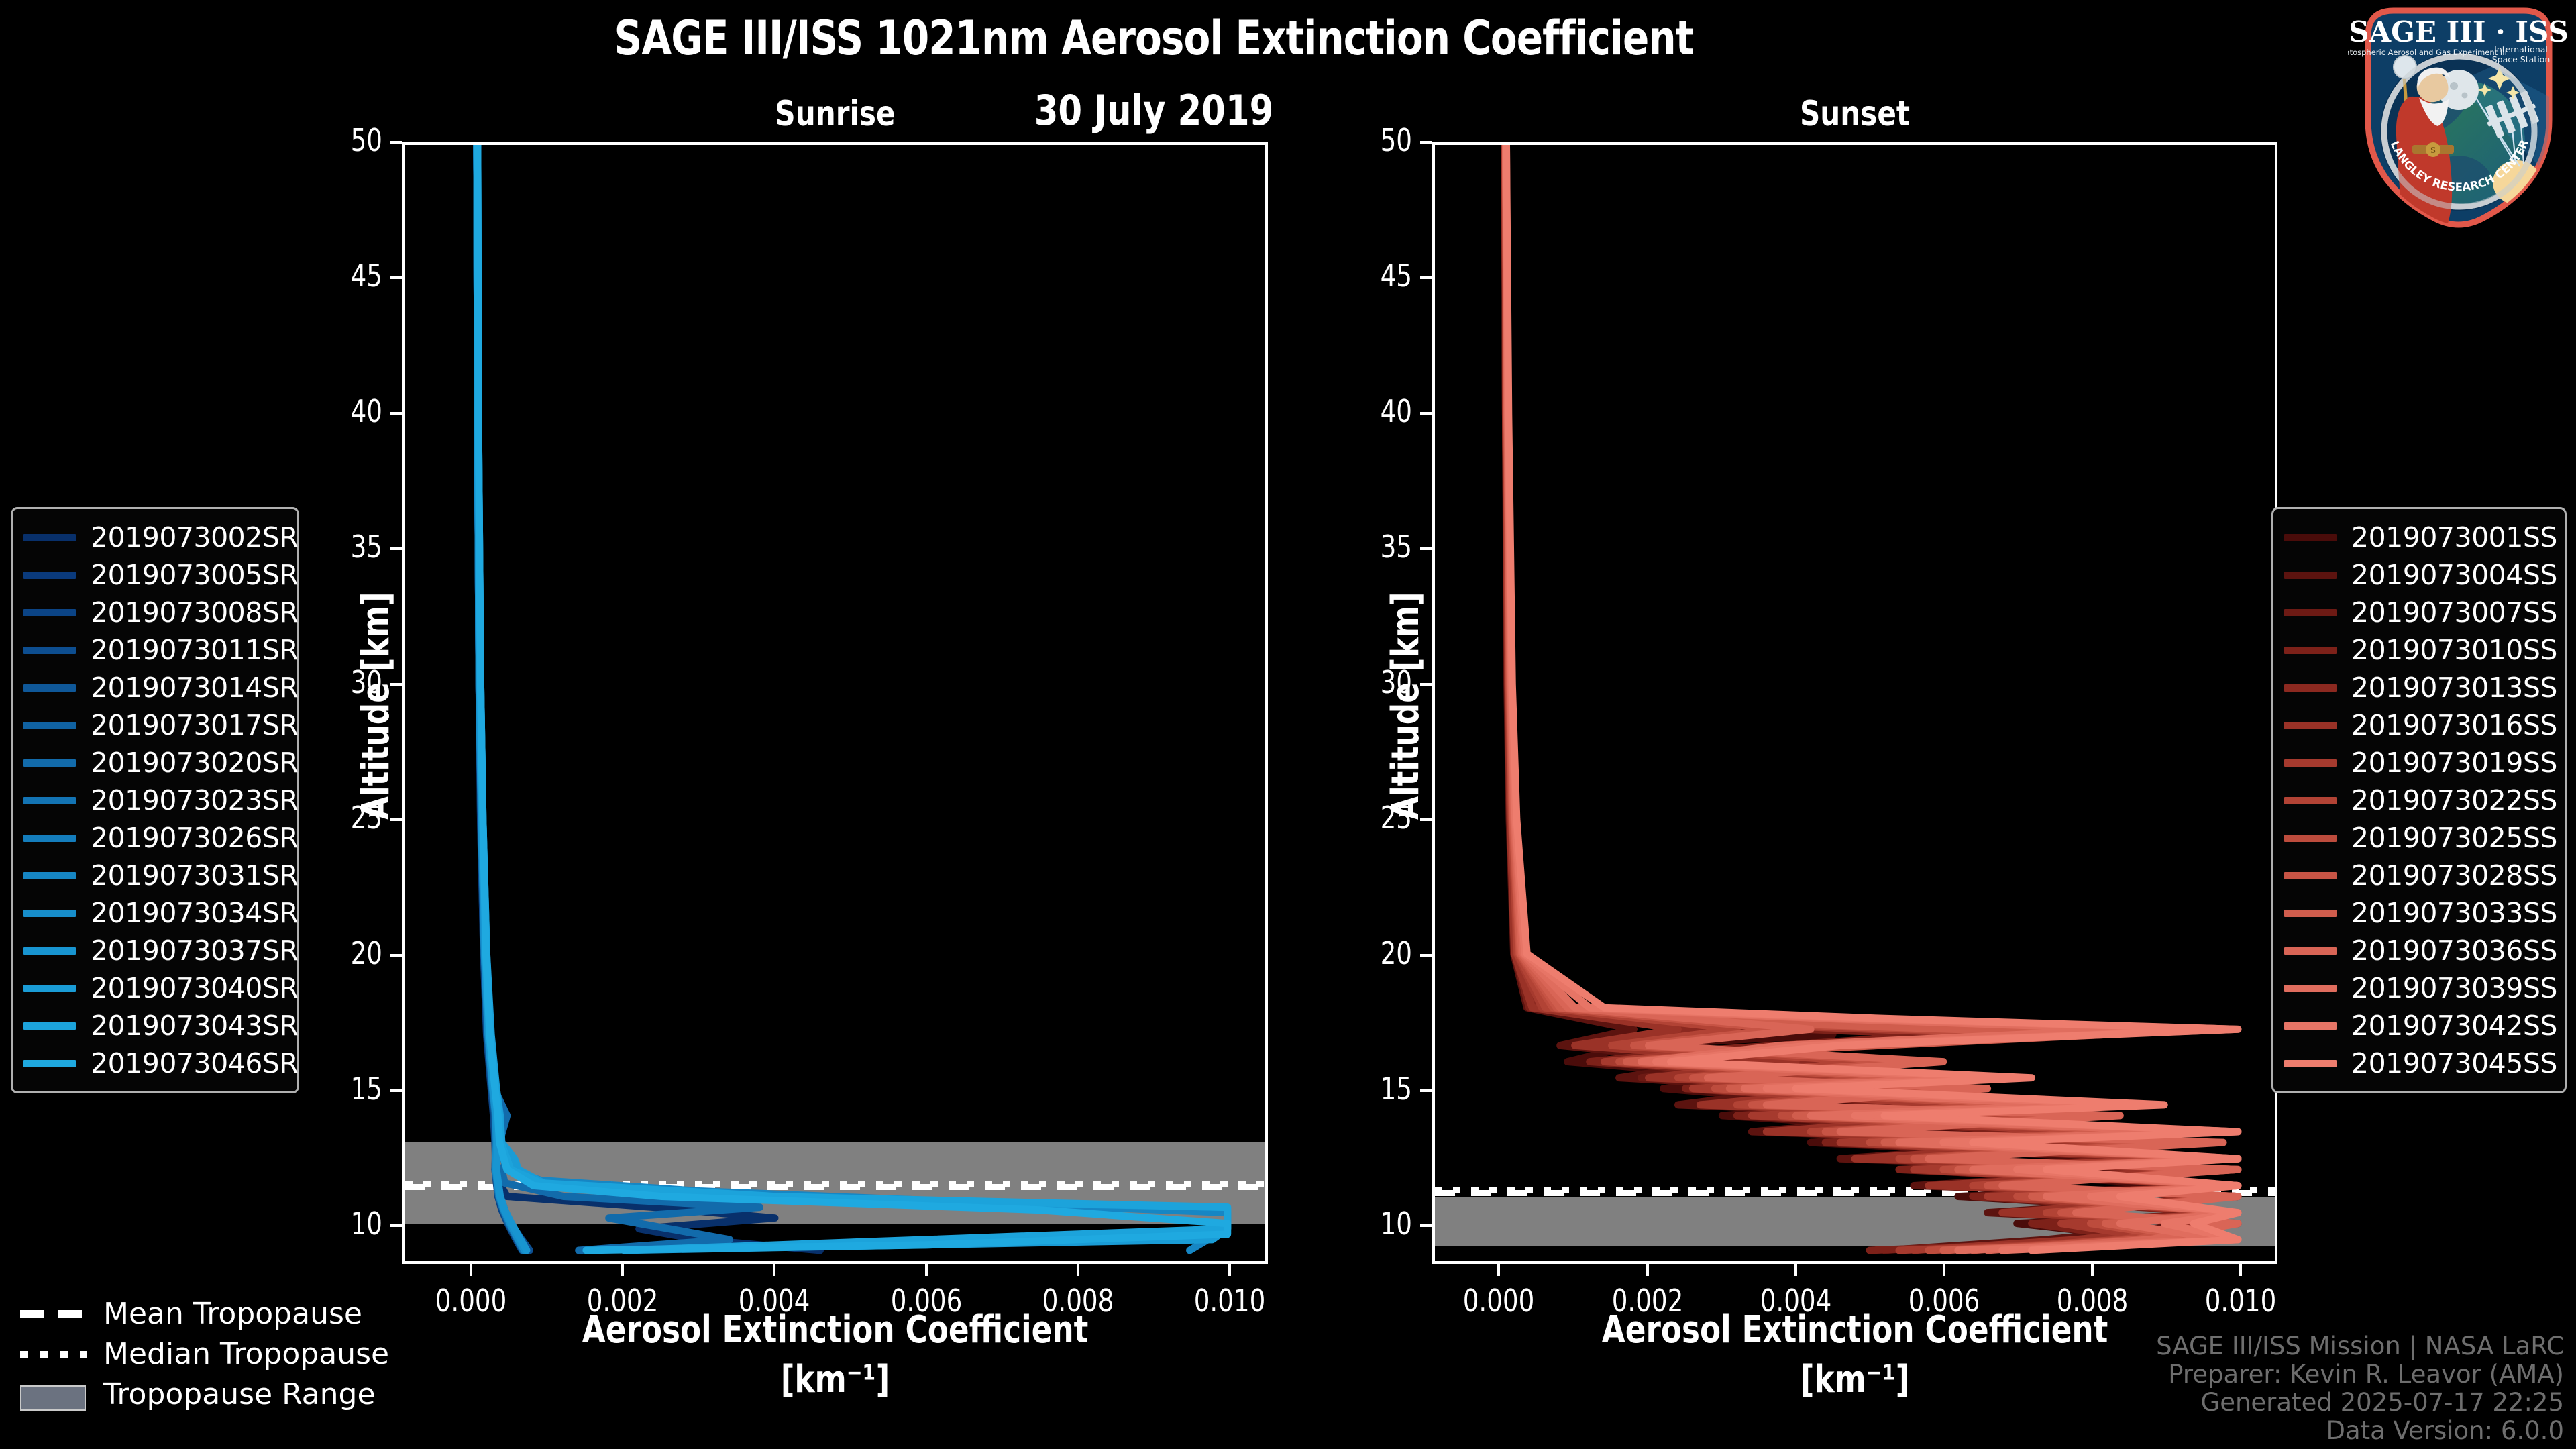 The height and width of the screenshot is (1449, 2576). Describe the element at coordinates (161, 650) in the screenshot. I see `legend-item: 2019073011SR` at that location.